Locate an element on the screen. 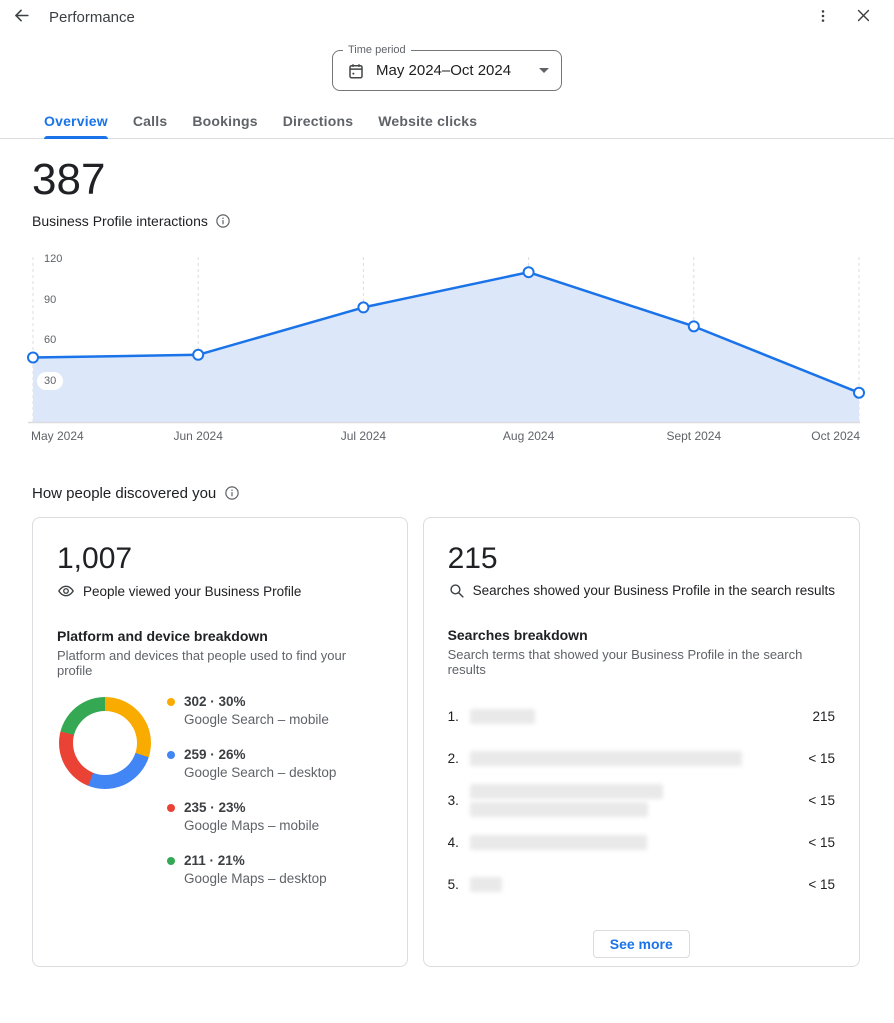  y-tick-label: 30 is located at coordinates (50, 380).